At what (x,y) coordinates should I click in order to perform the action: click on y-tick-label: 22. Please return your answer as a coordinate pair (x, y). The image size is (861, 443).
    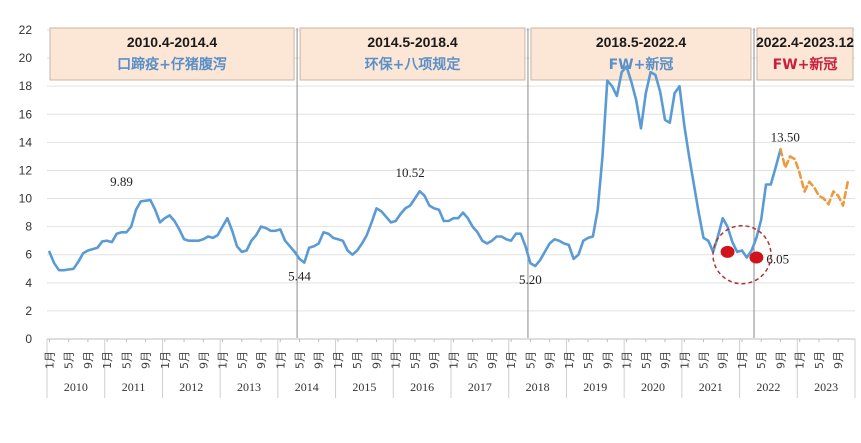
    Looking at the image, I should click on (26, 30).